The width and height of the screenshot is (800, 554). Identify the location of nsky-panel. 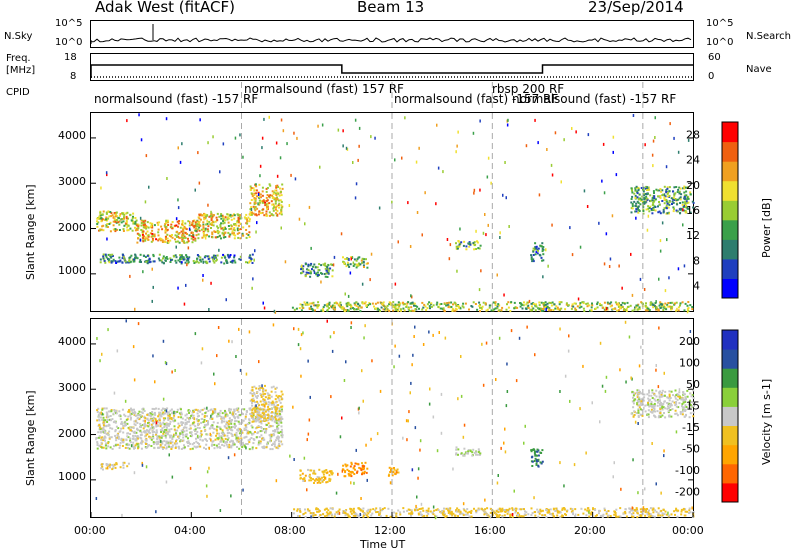
(392, 34).